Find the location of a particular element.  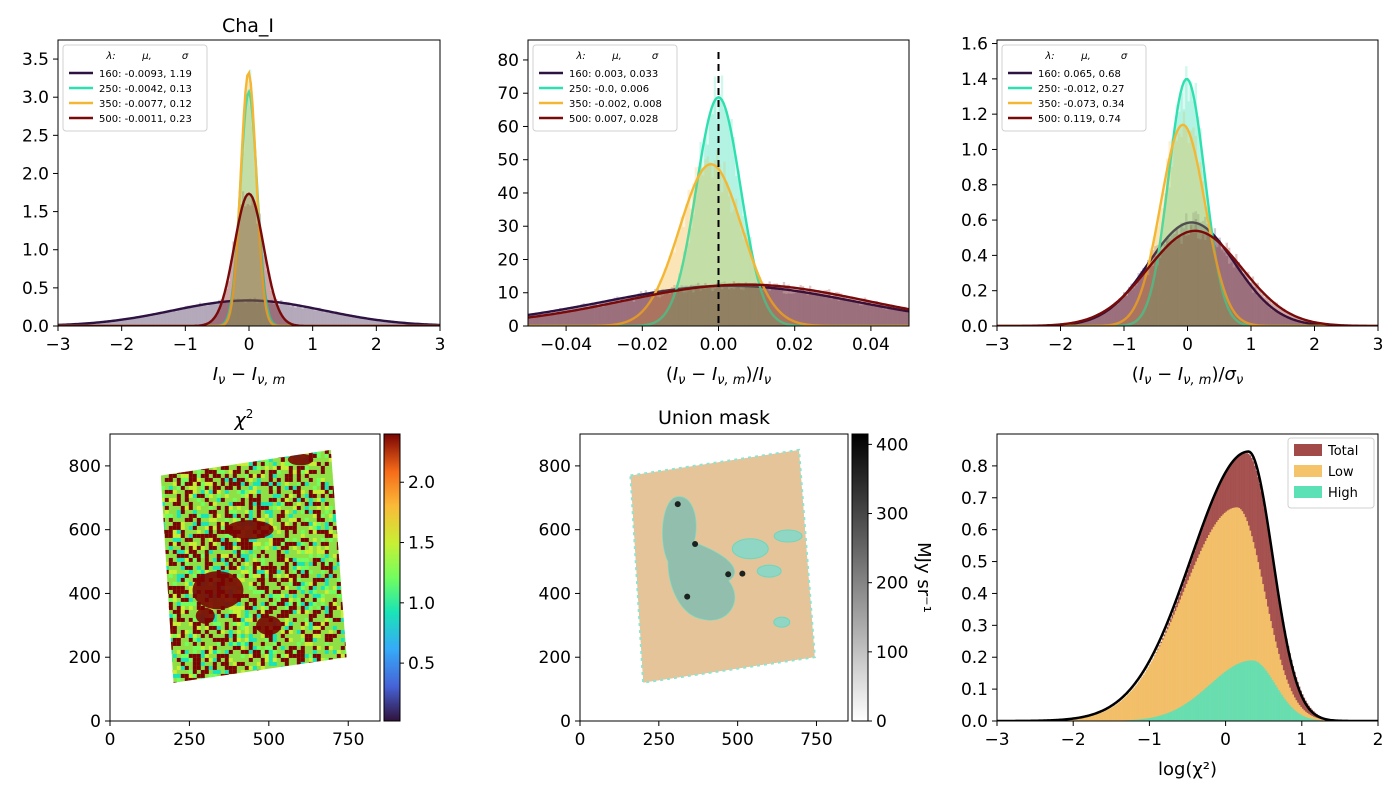

x-tick-label: 0 is located at coordinates (1225, 740).